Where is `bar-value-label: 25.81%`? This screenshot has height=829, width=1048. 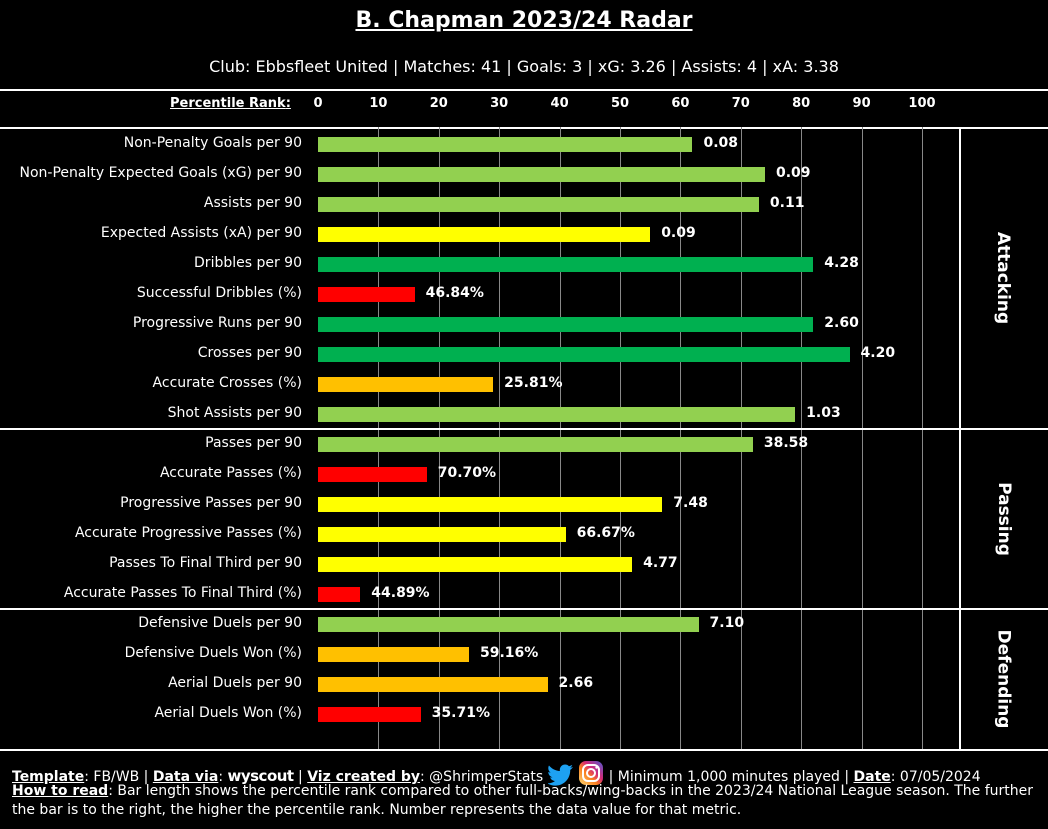 bar-value-label: 25.81% is located at coordinates (533, 383).